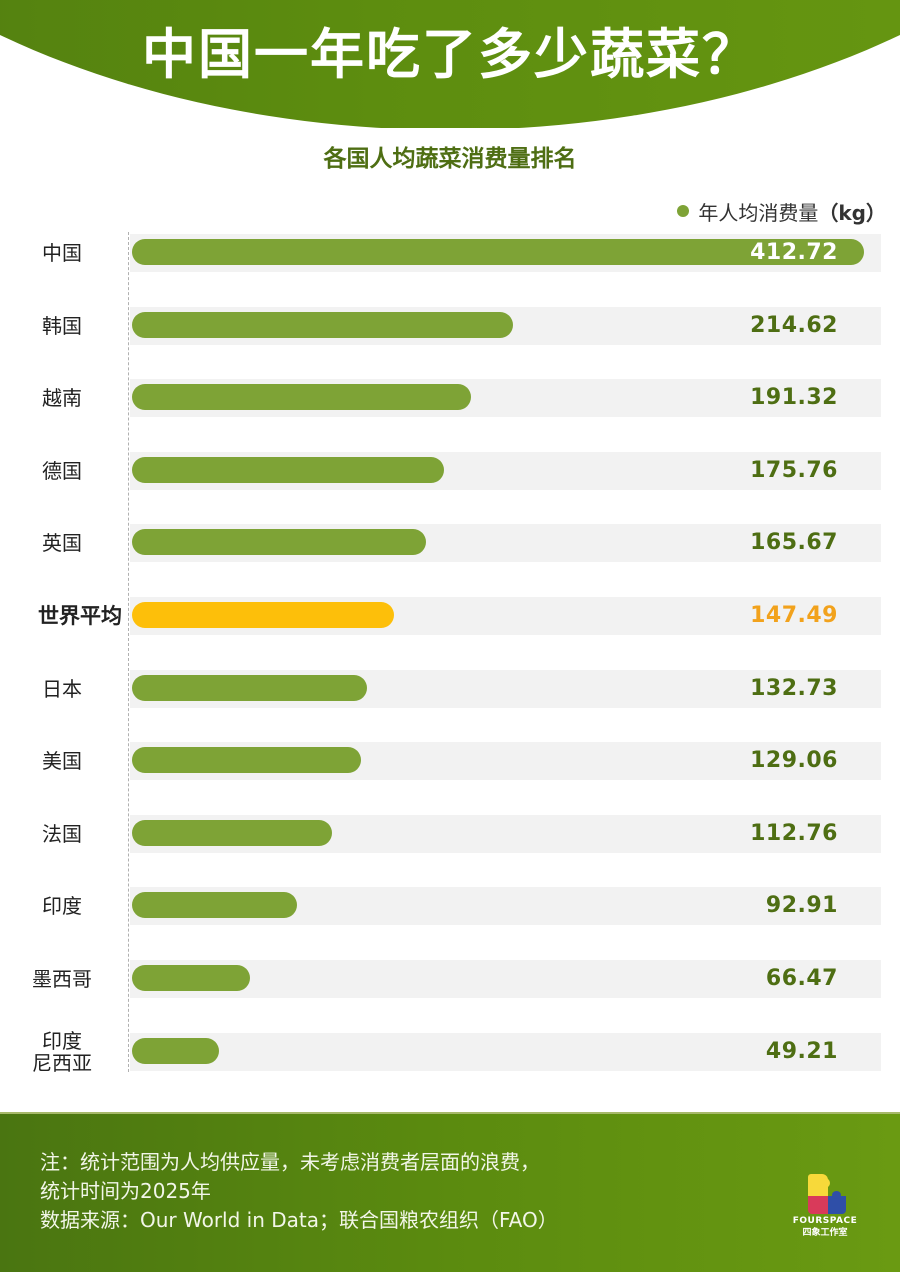 Image resolution: width=900 pixels, height=1272 pixels. I want to click on bar-row: 印度 92.91, so click(450, 906).